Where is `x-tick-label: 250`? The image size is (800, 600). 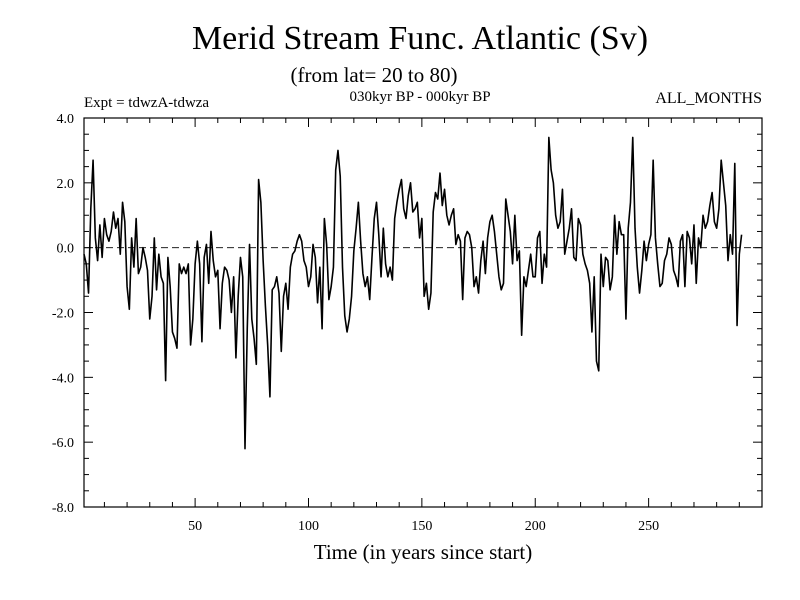 x-tick-label: 250 is located at coordinates (648, 526).